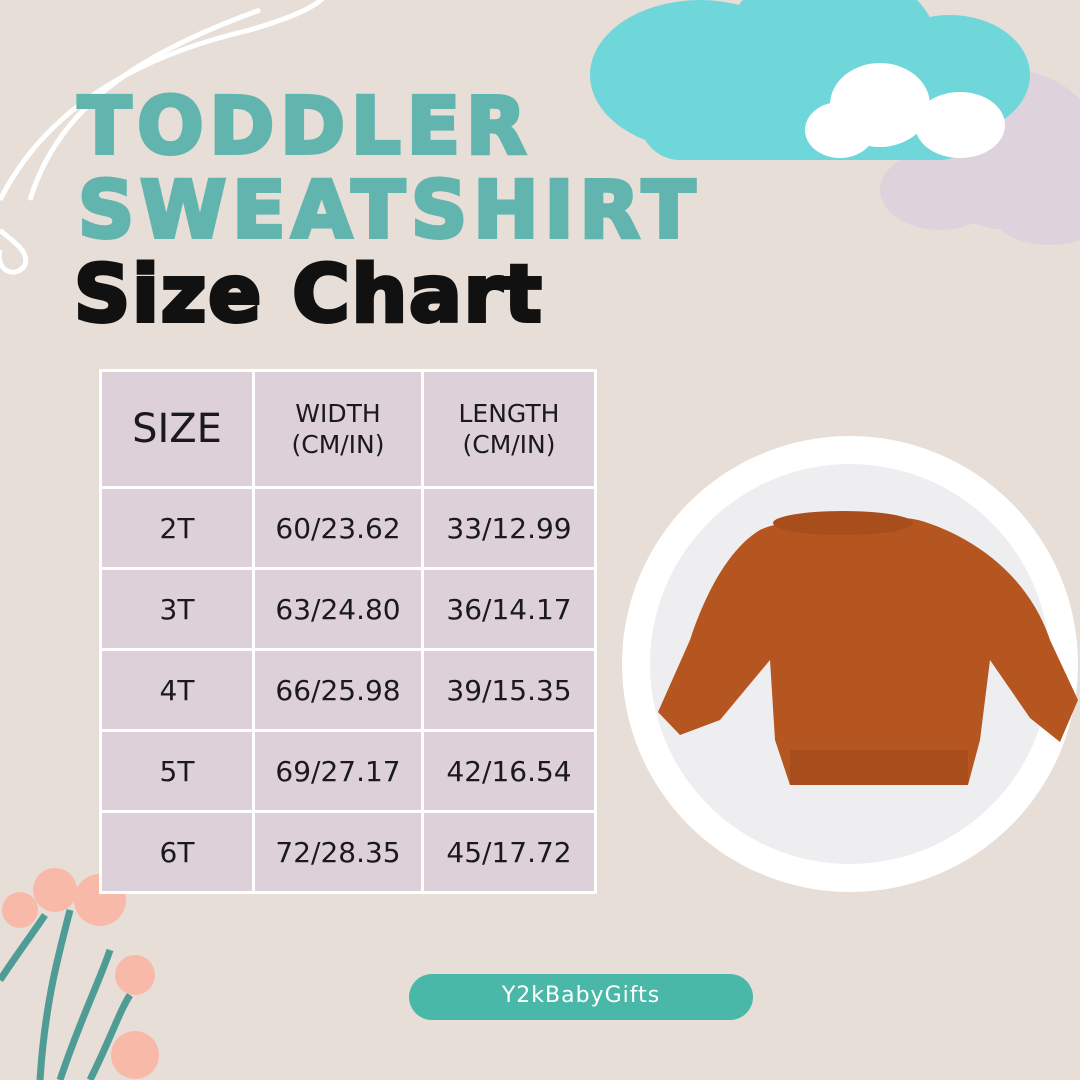 The image size is (1080, 1080). I want to click on cell-length: 33/12.99, so click(509, 528).